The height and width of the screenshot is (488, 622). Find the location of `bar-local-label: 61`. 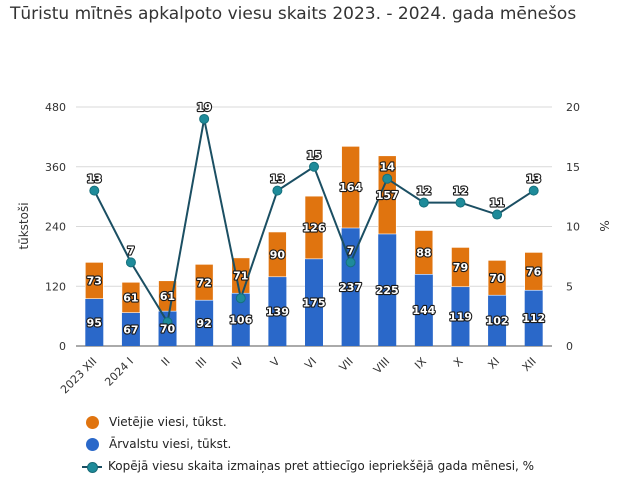

bar-local-label: 61 is located at coordinates (167, 296).